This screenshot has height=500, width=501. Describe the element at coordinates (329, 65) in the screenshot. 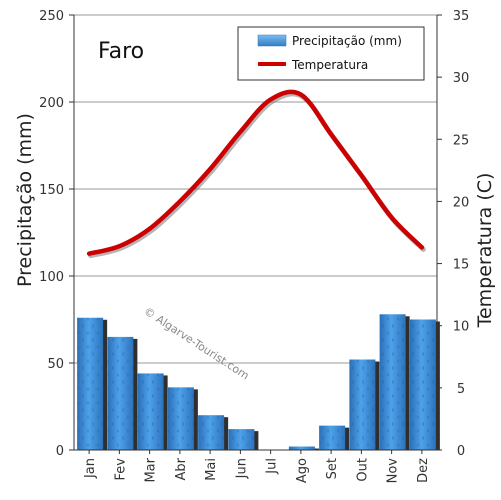

I see `legend-temperature-label: Temperatura` at that location.